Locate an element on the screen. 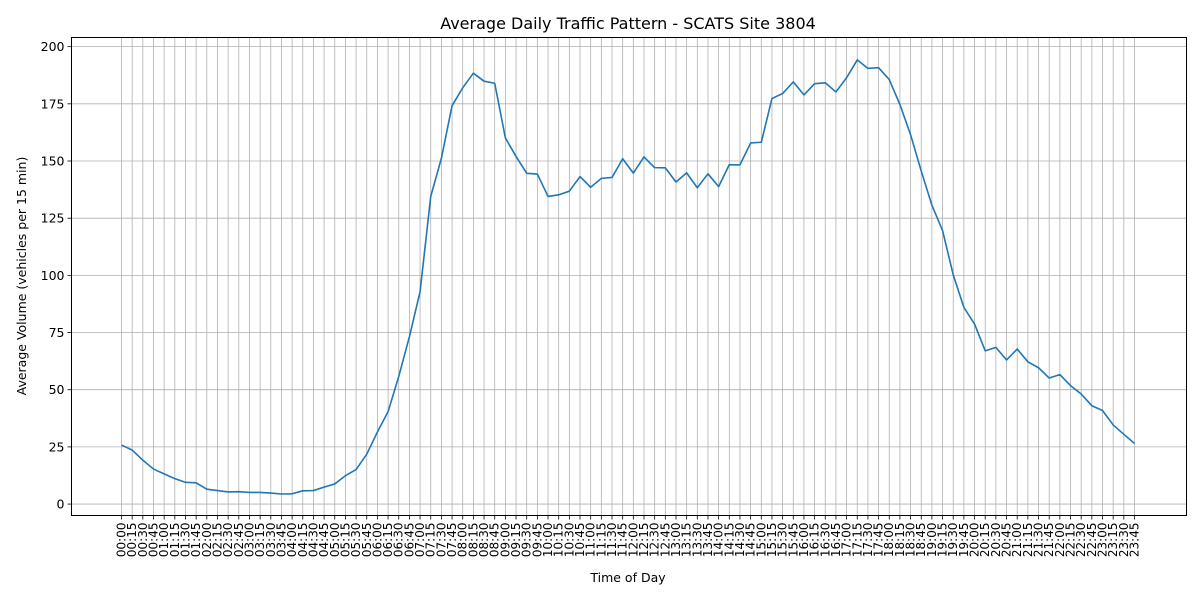  x-tick-label: 05:30 is located at coordinates (356, 540).